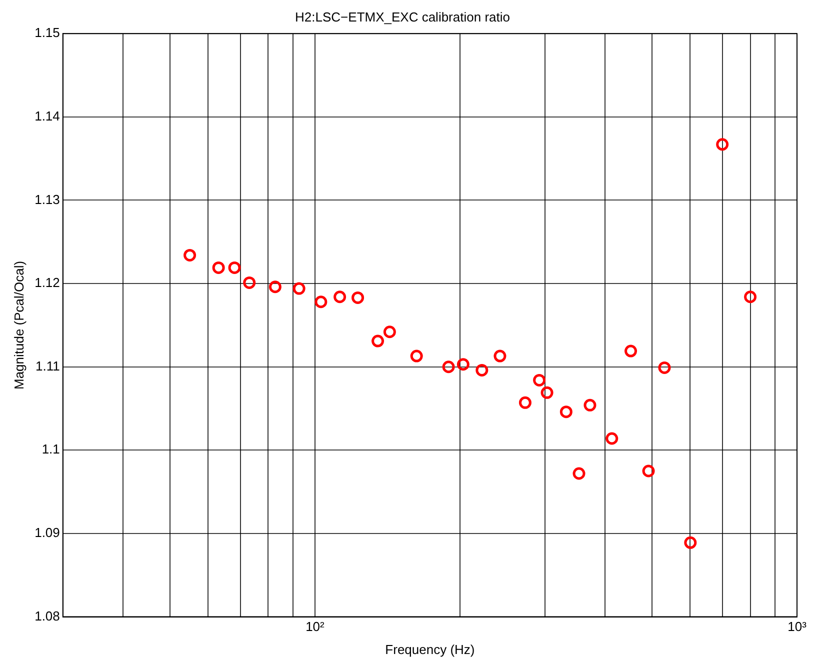 Image resolution: width=819 pixels, height=670 pixels. What do you see at coordinates (430, 649) in the screenshot?
I see `x-axis-title: Frequency (Hz)` at bounding box center [430, 649].